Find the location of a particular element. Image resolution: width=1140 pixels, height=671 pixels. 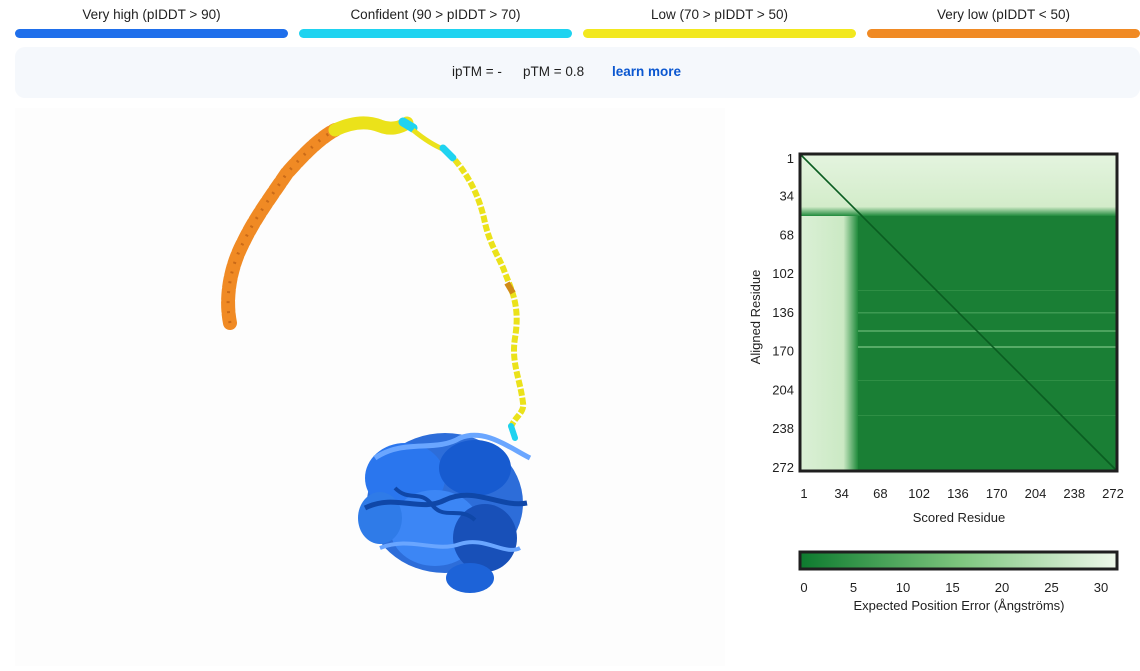

pae-y-tick: 272 is located at coordinates (783, 467).